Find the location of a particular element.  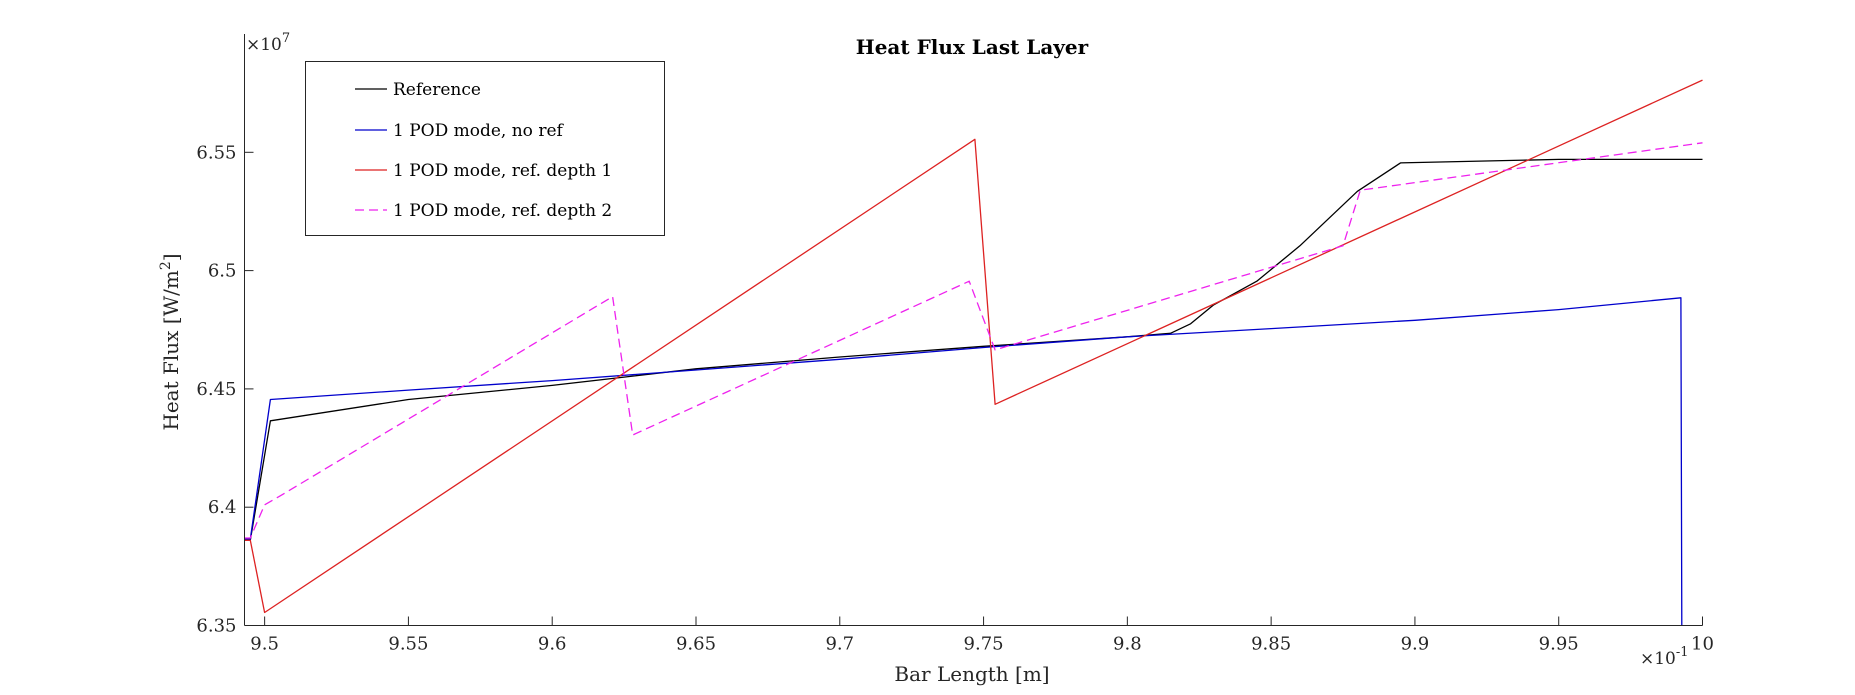

x-axis-exponent: ×10⁻¹ is located at coordinates (1664, 657).